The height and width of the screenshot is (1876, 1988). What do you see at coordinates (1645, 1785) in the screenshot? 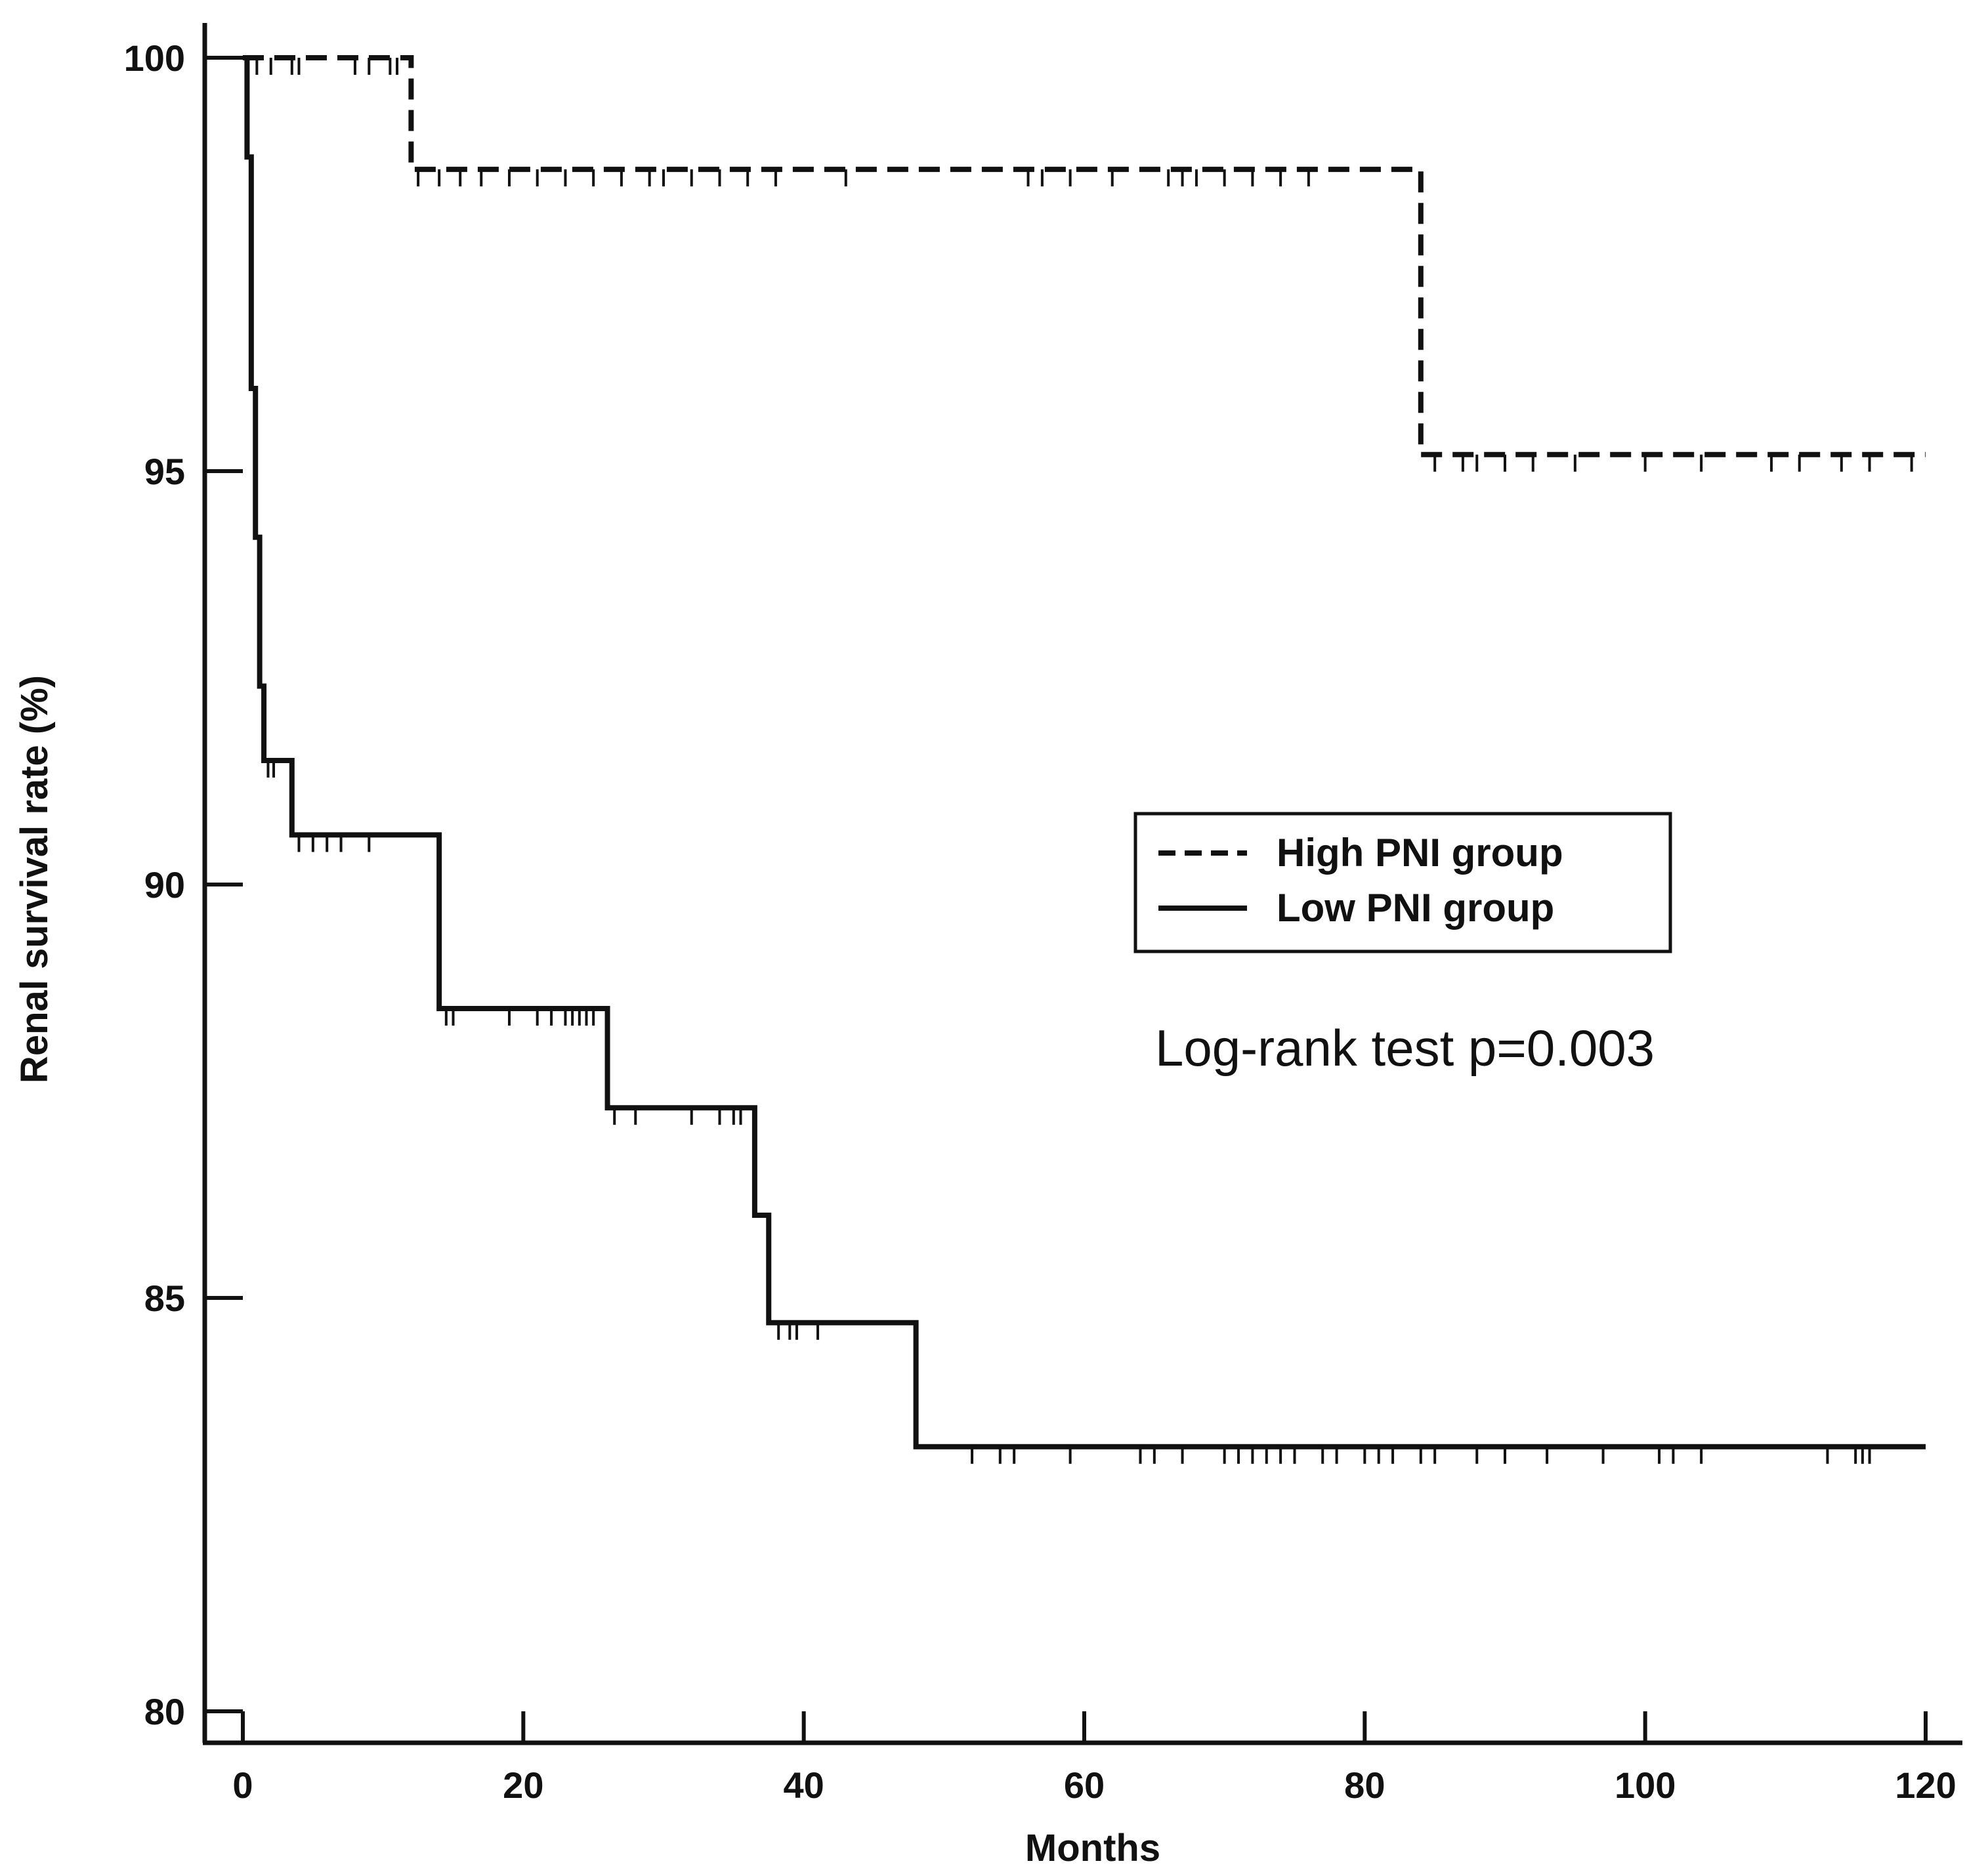
I see `x-tick-label: 100` at bounding box center [1645, 1785].